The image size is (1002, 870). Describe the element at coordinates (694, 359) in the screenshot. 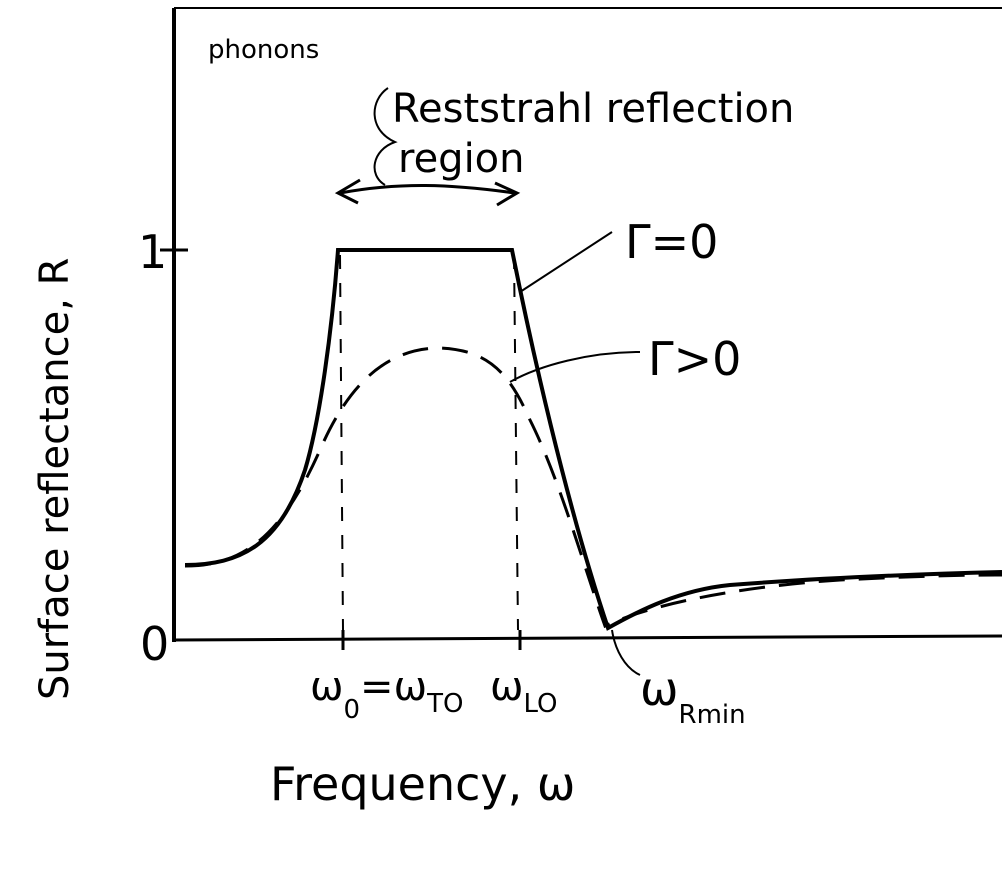

I see `curve-label: Γ>0` at that location.